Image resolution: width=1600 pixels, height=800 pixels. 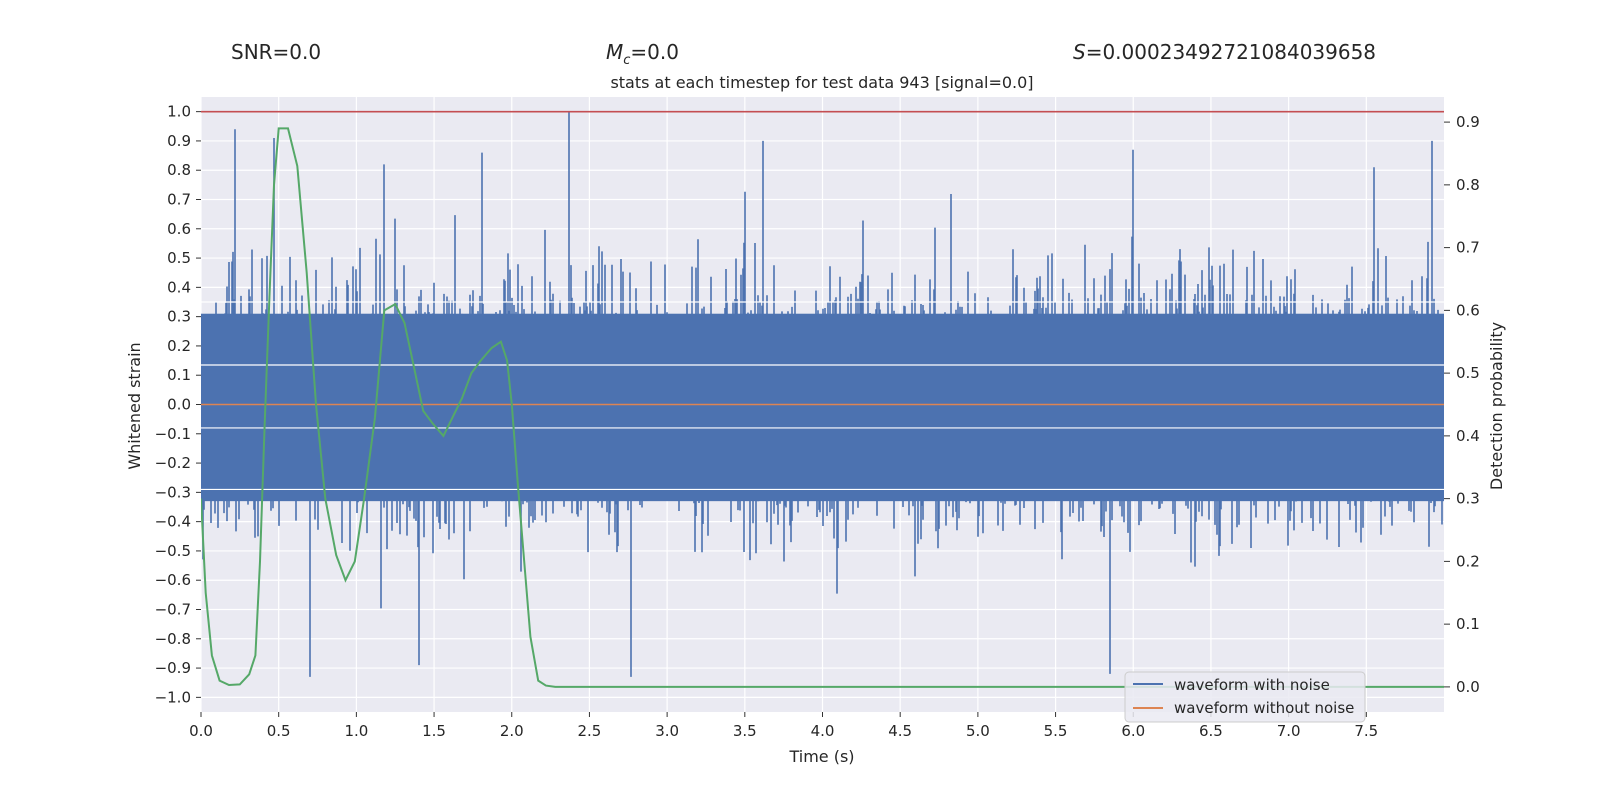 I want to click on y-tick-label: 0.9, so click(x=179, y=141).